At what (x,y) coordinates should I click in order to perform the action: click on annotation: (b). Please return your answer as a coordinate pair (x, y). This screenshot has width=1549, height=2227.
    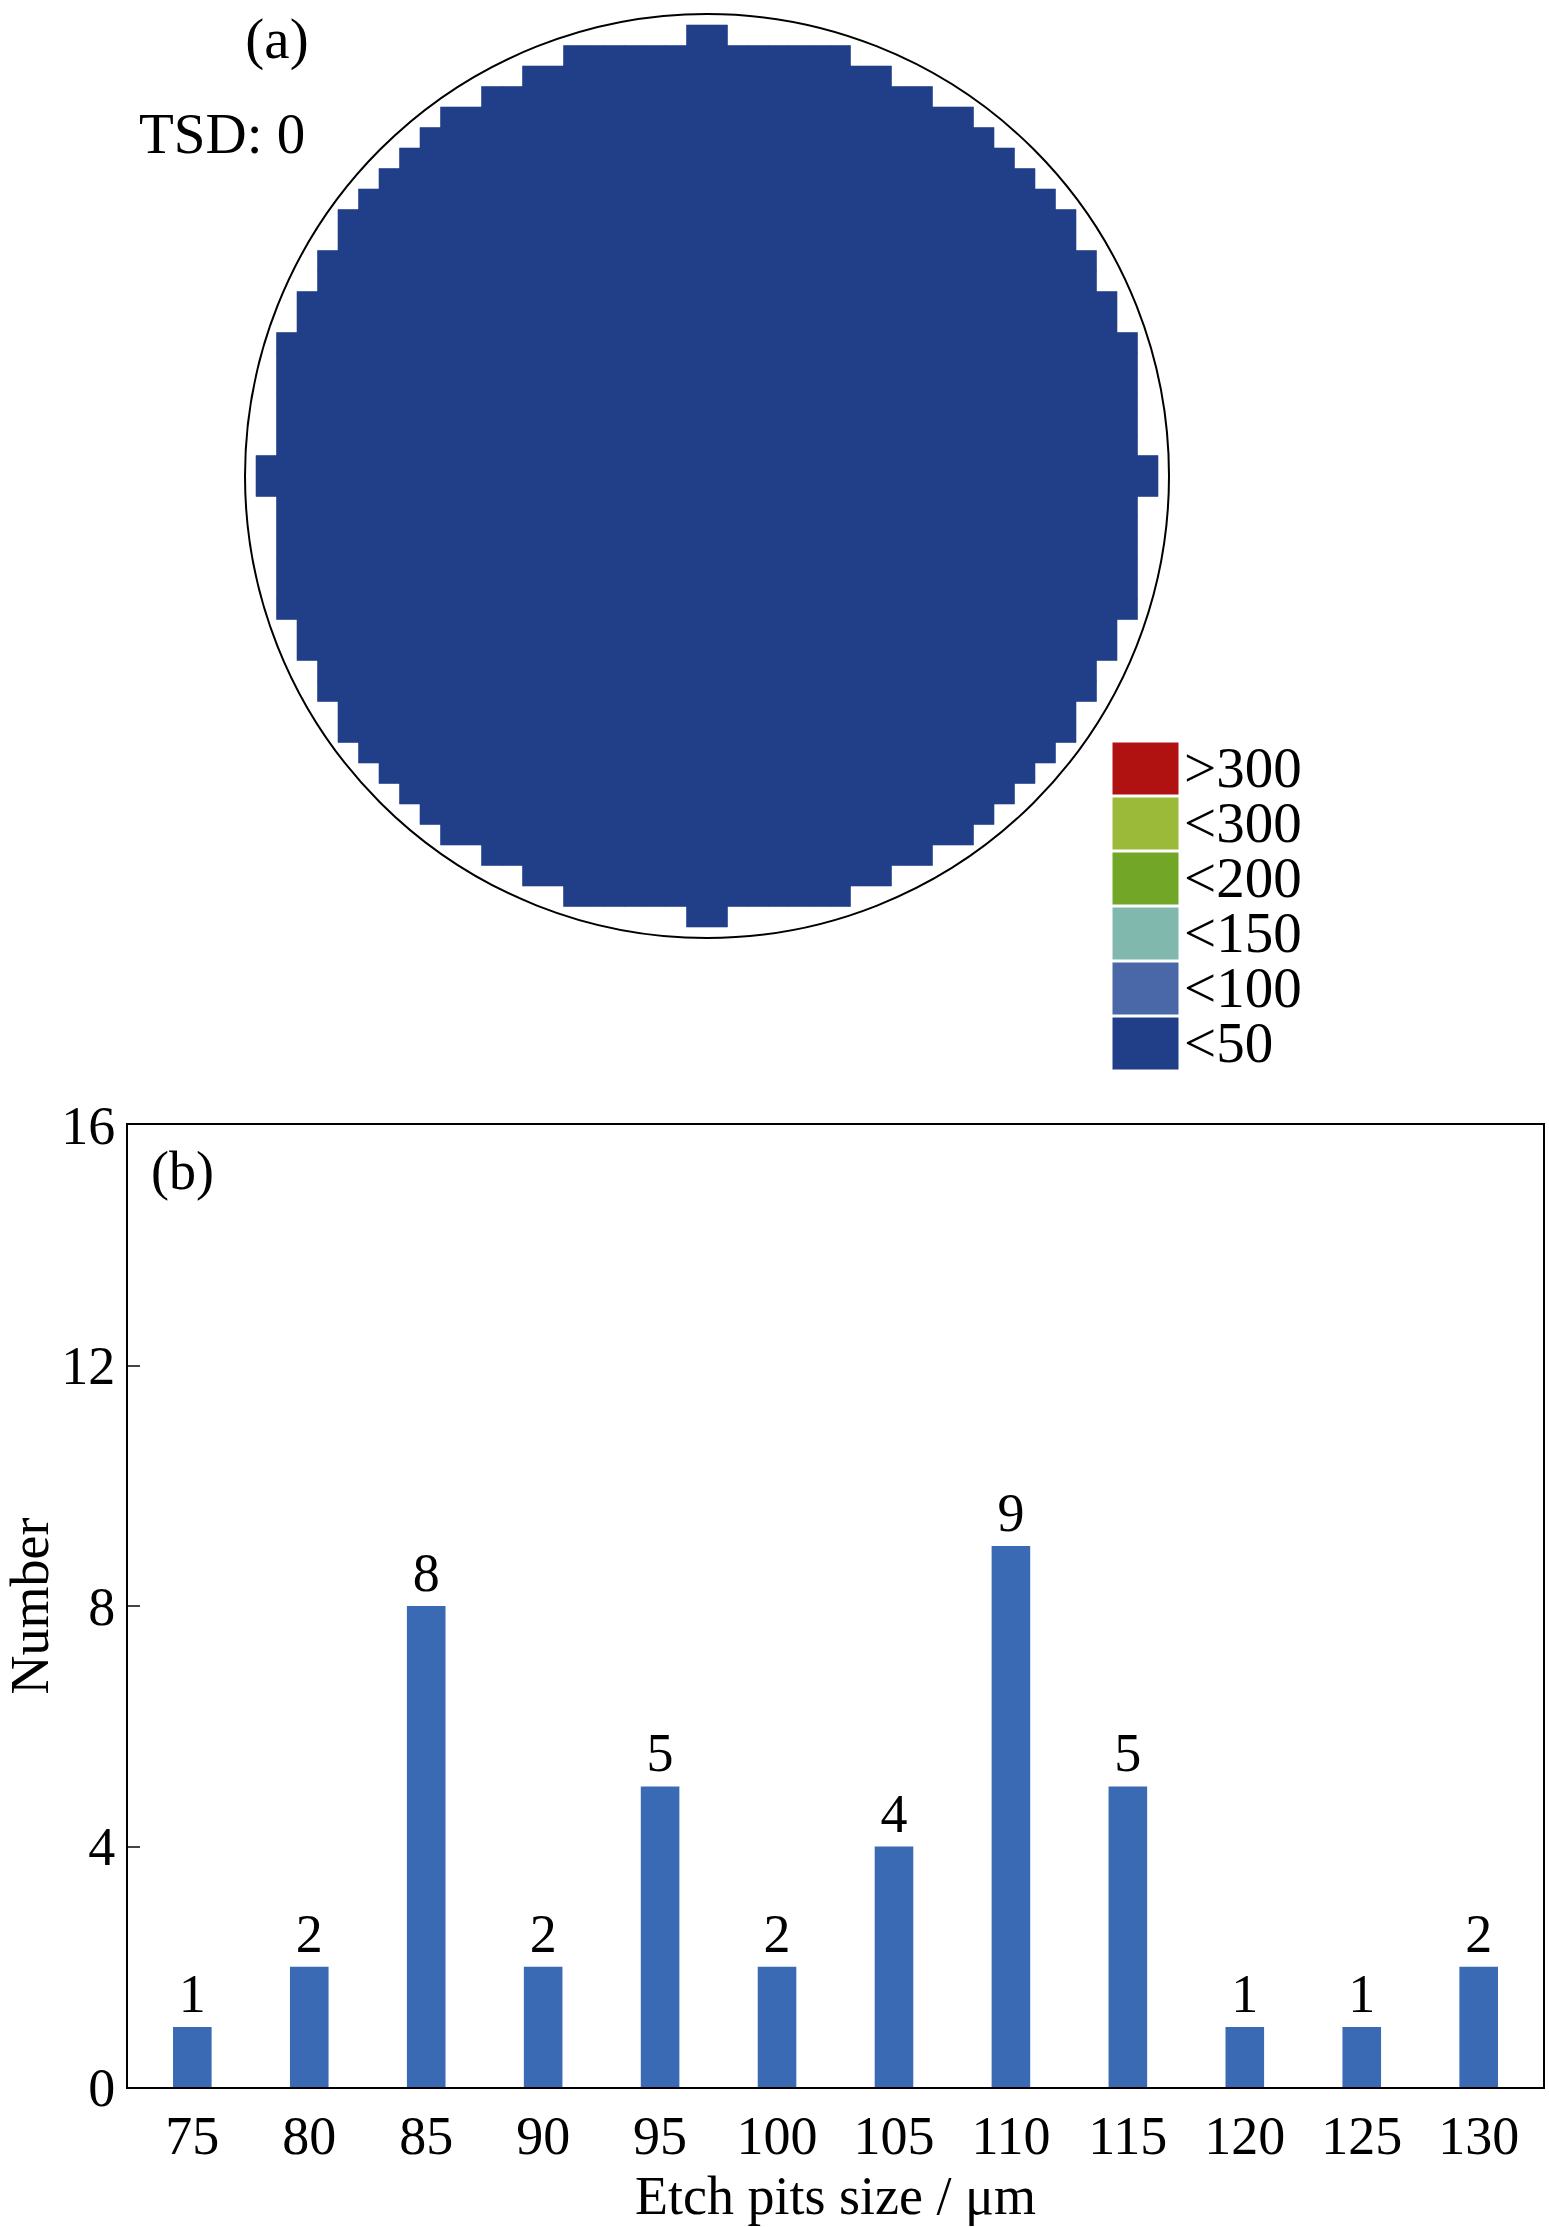
    Looking at the image, I should click on (182, 1171).